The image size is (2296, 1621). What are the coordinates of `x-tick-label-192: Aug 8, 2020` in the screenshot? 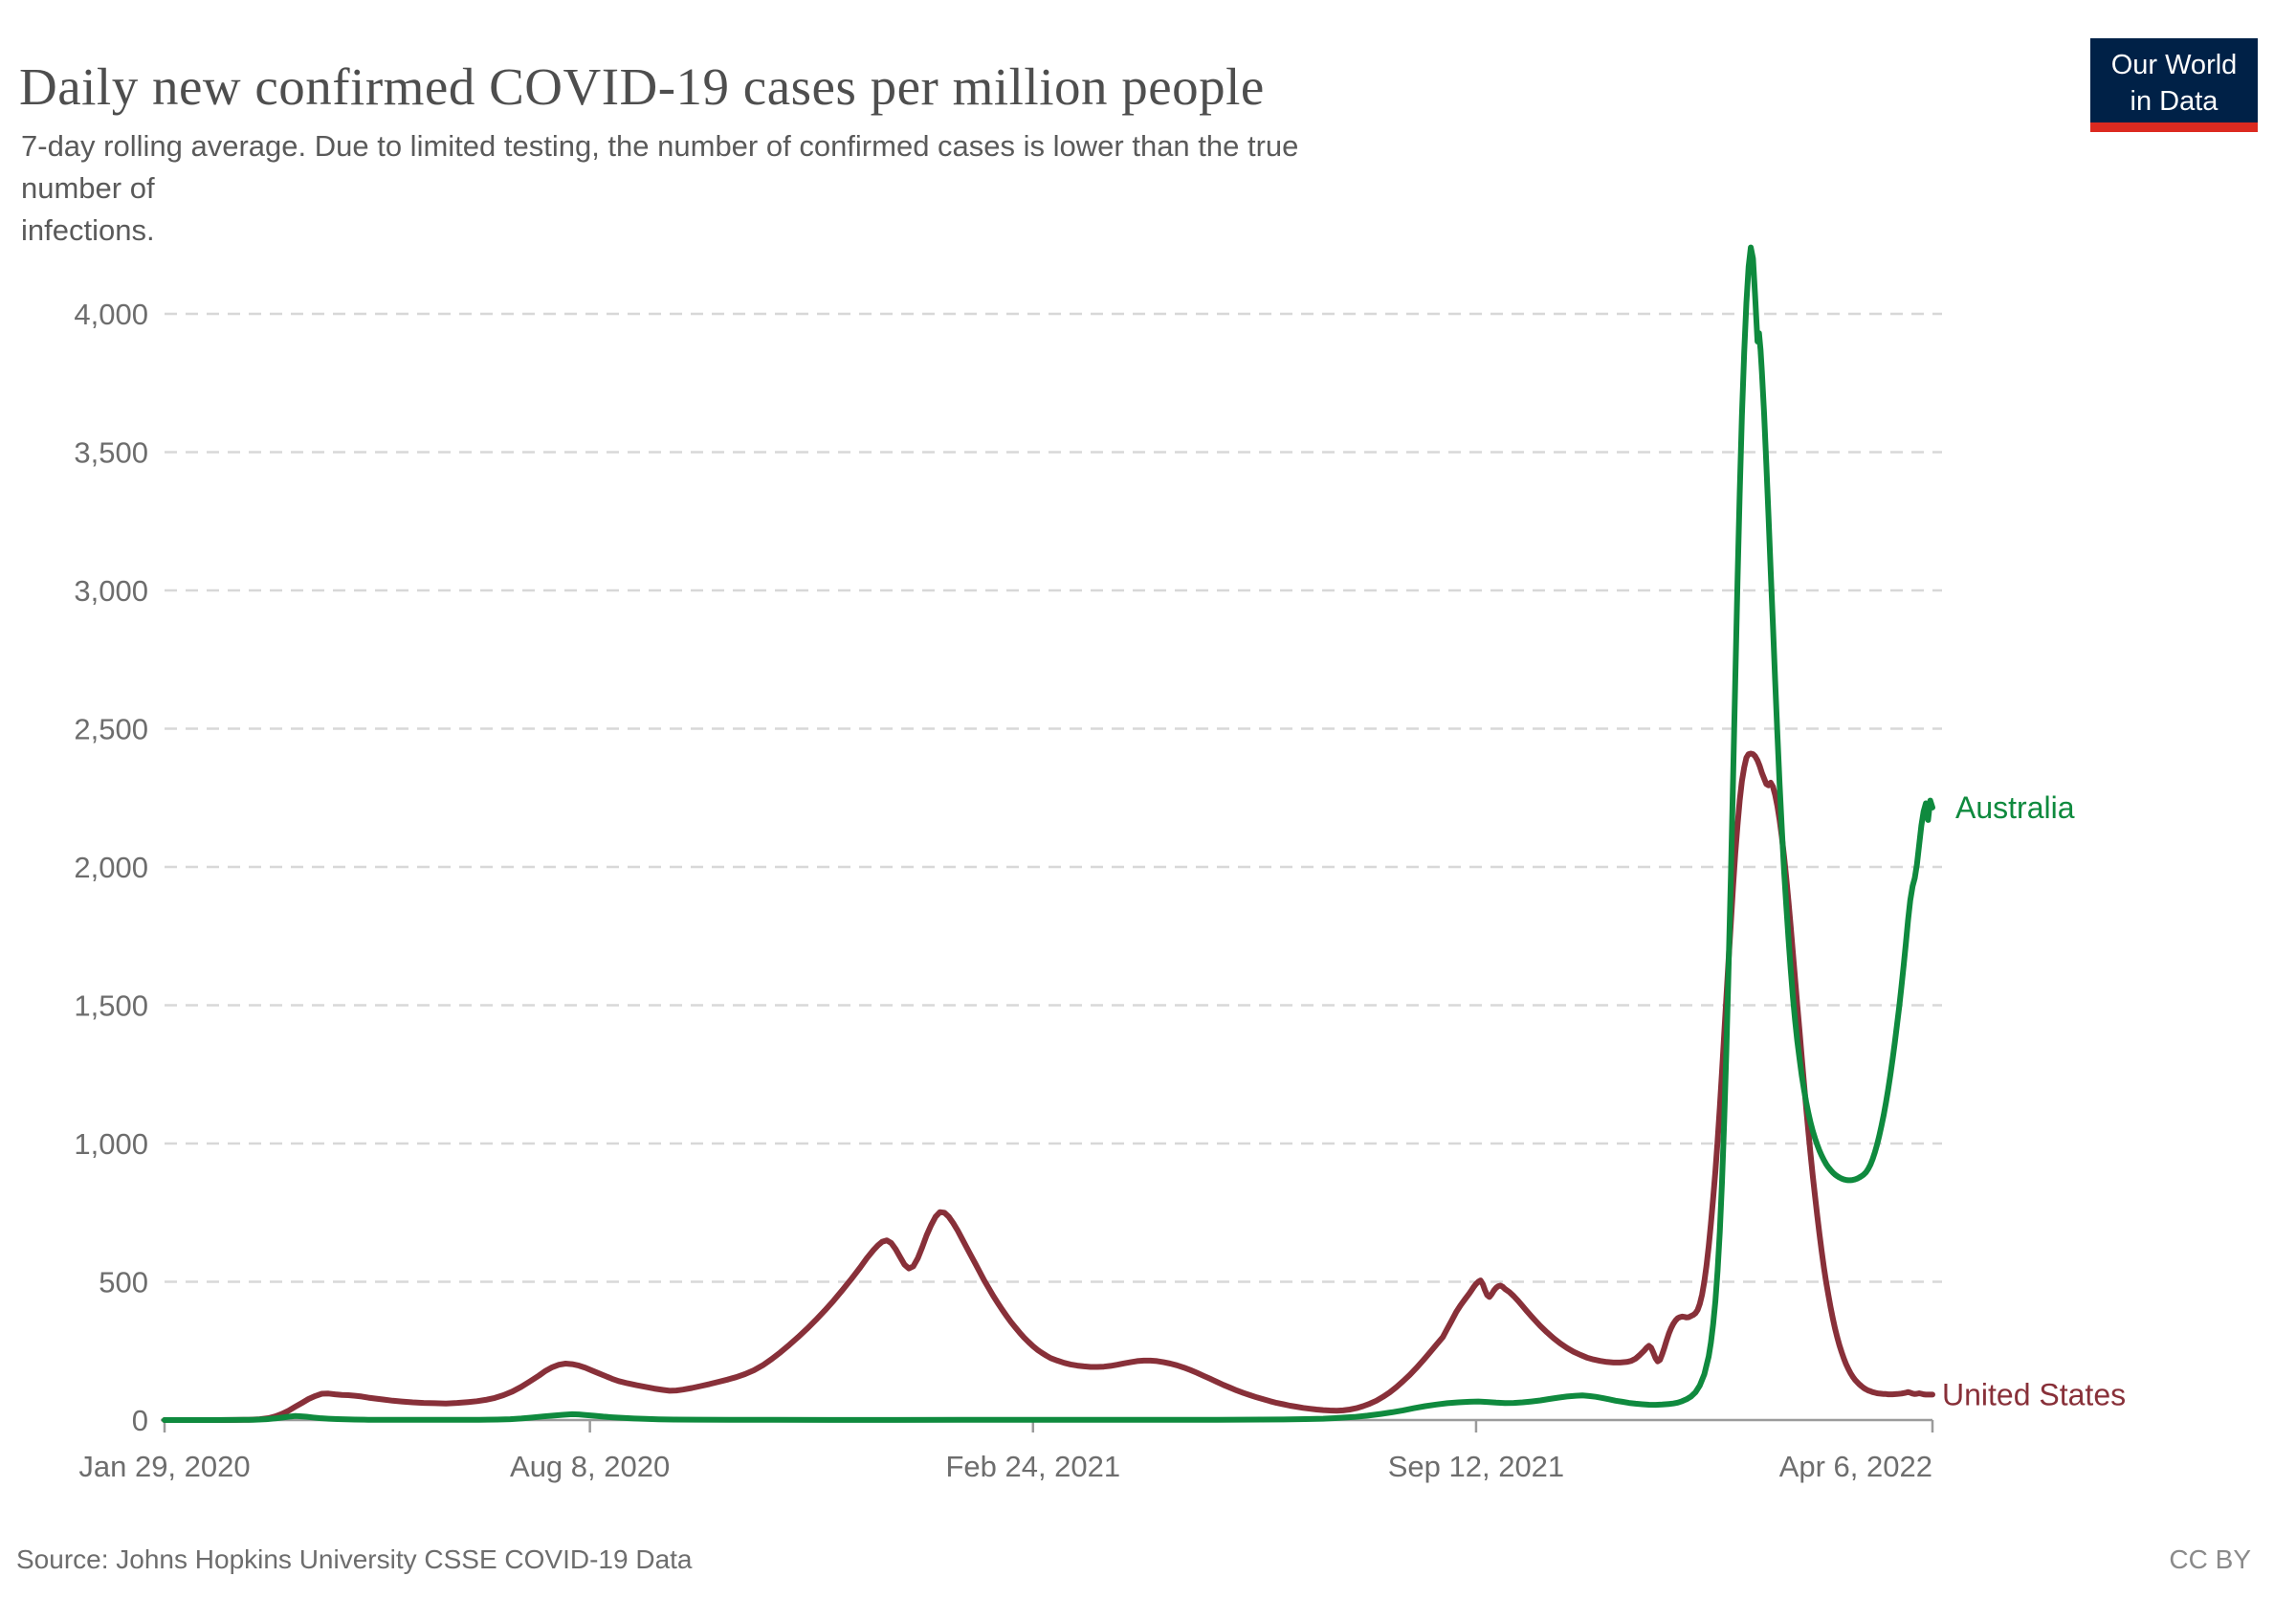 It's located at (590, 1466).